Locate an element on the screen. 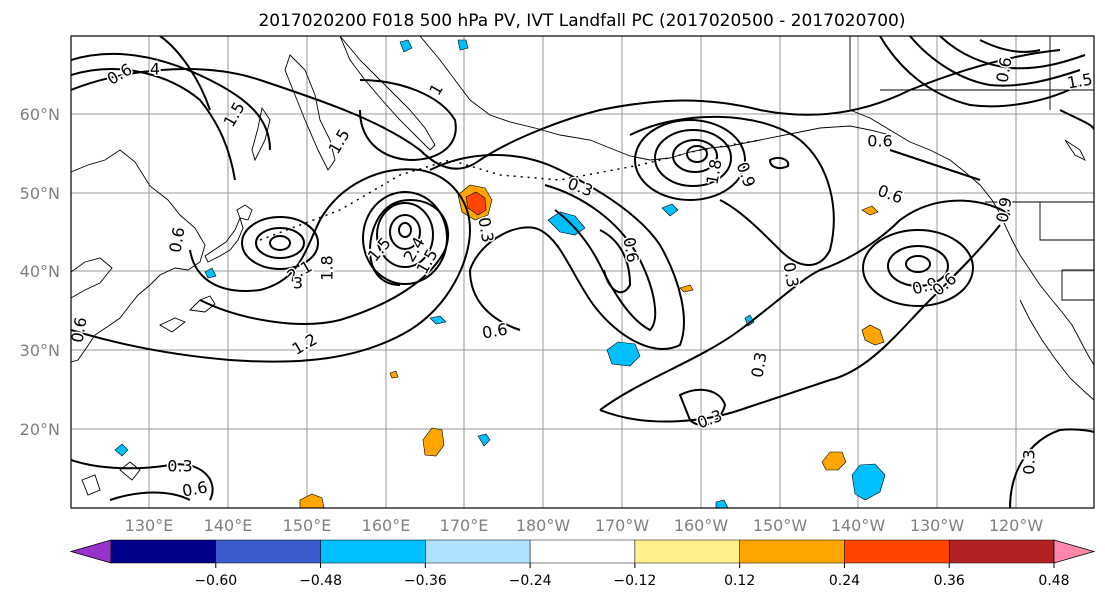 Image resolution: width=1105 pixels, height=601 pixels. lon-label: 150°E is located at coordinates (307, 525).